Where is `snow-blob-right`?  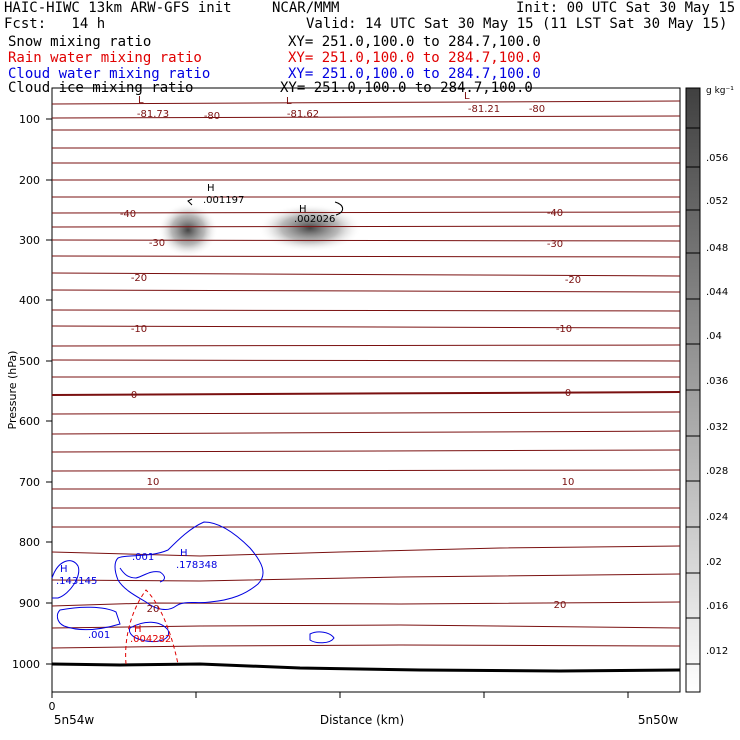 snow-blob-right is located at coordinates (310, 228).